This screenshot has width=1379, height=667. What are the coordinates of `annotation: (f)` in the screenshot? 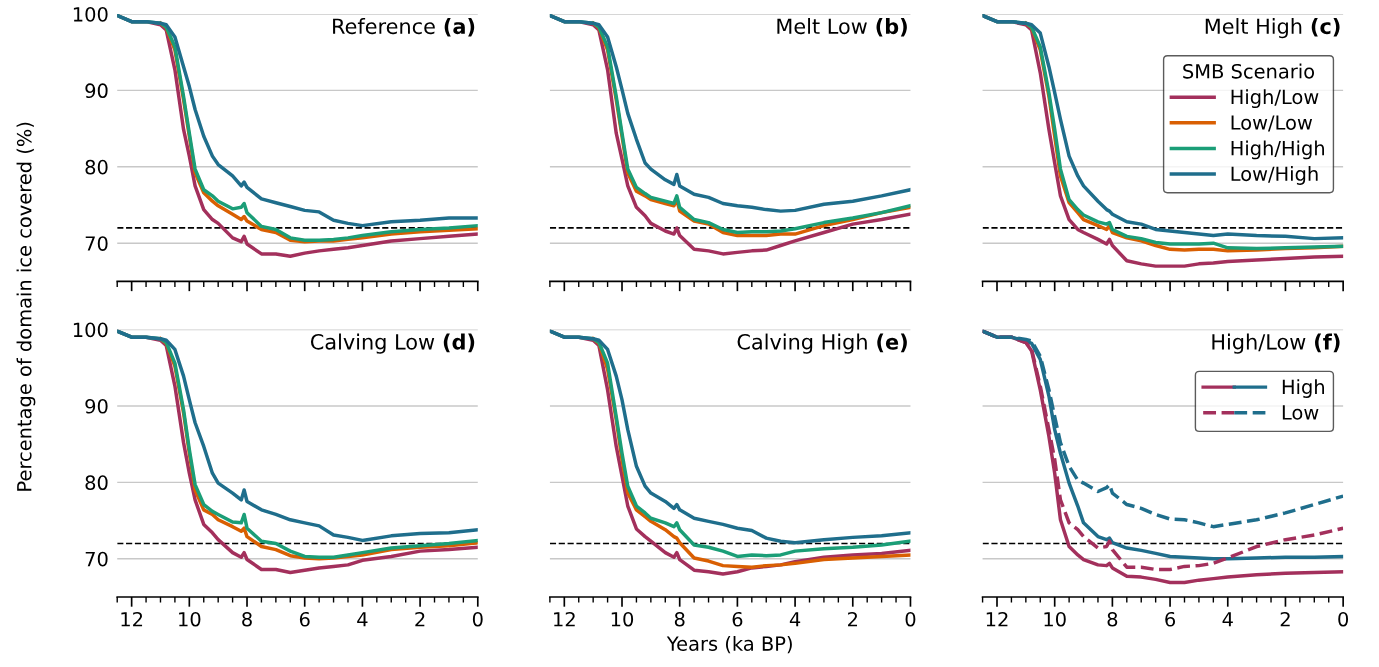 It's located at (1327, 343).